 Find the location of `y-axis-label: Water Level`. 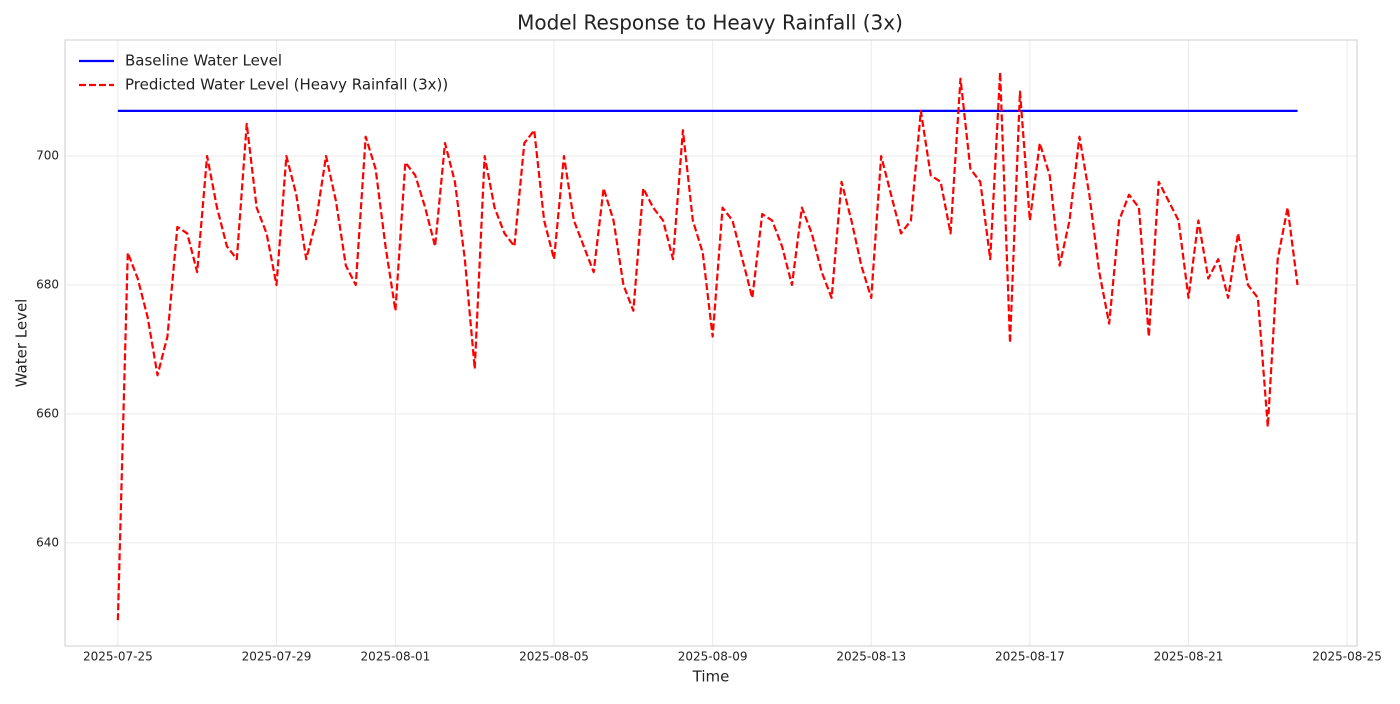

y-axis-label: Water Level is located at coordinates (22, 343).